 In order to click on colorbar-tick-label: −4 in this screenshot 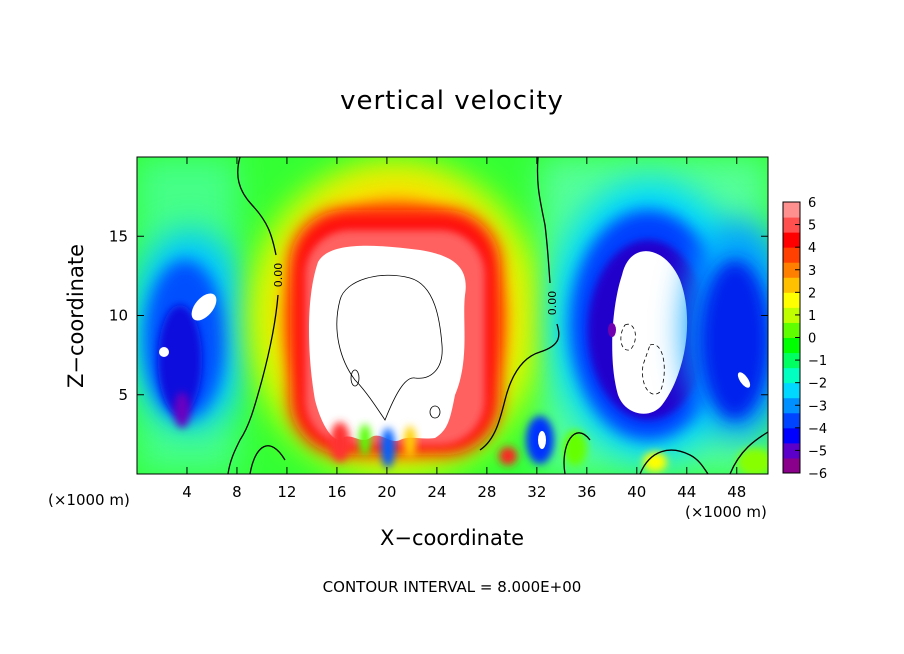, I will do `click(817, 429)`.